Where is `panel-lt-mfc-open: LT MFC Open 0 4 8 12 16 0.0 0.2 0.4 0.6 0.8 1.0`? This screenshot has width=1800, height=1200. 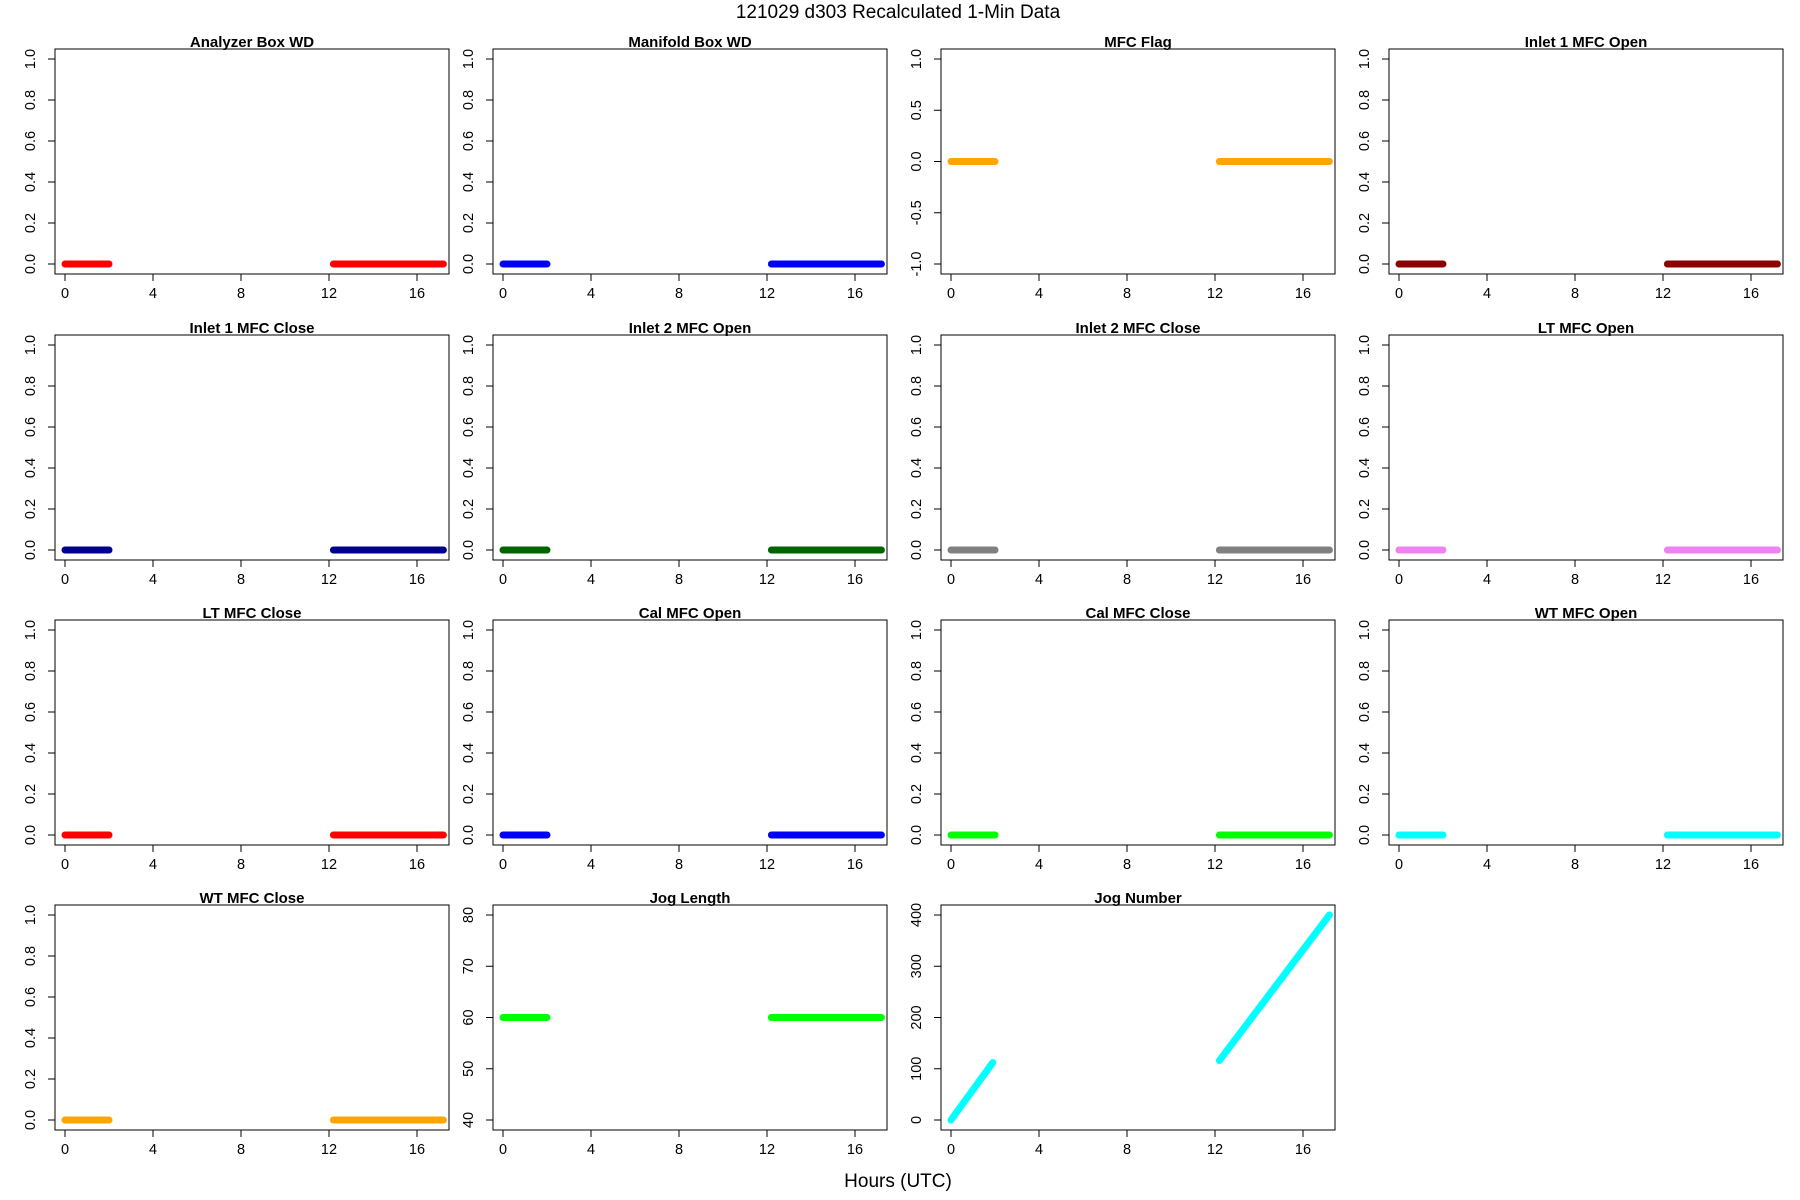
panel-lt-mfc-open: LT MFC Open 0 4 8 12 16 0.0 0.2 0.4 0.6 0.8 1.0 is located at coordinates (1570, 454).